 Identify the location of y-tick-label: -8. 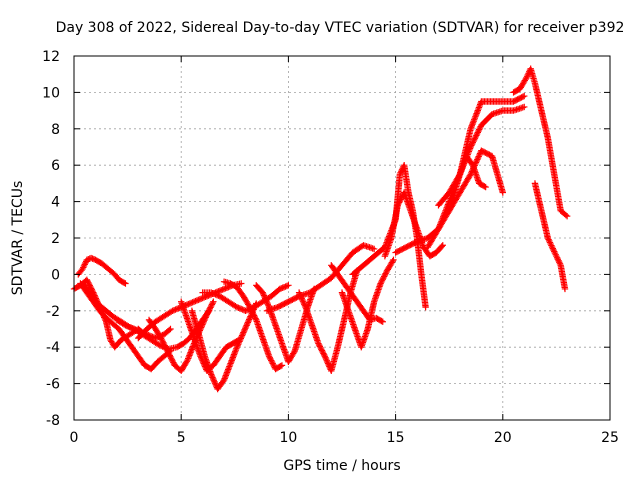
(53, 421).